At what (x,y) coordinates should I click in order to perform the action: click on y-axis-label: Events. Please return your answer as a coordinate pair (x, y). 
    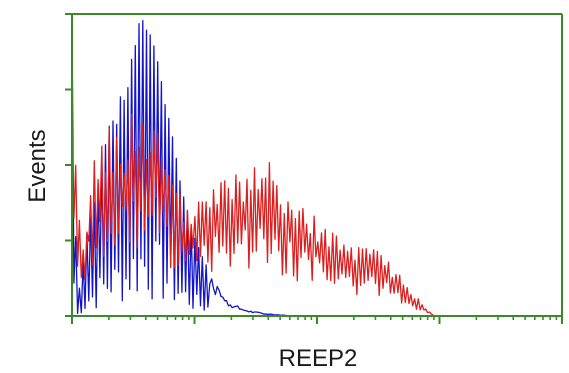
    Looking at the image, I should click on (37, 166).